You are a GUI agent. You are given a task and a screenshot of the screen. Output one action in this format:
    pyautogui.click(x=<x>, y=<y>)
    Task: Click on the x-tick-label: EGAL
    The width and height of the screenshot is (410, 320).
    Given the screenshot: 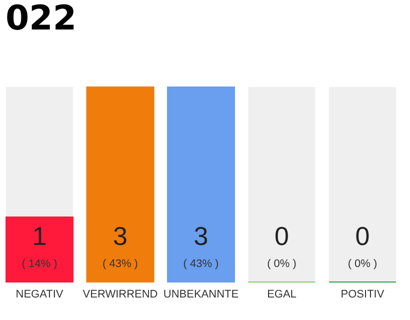 What is the action you would take?
    pyautogui.click(x=281, y=294)
    